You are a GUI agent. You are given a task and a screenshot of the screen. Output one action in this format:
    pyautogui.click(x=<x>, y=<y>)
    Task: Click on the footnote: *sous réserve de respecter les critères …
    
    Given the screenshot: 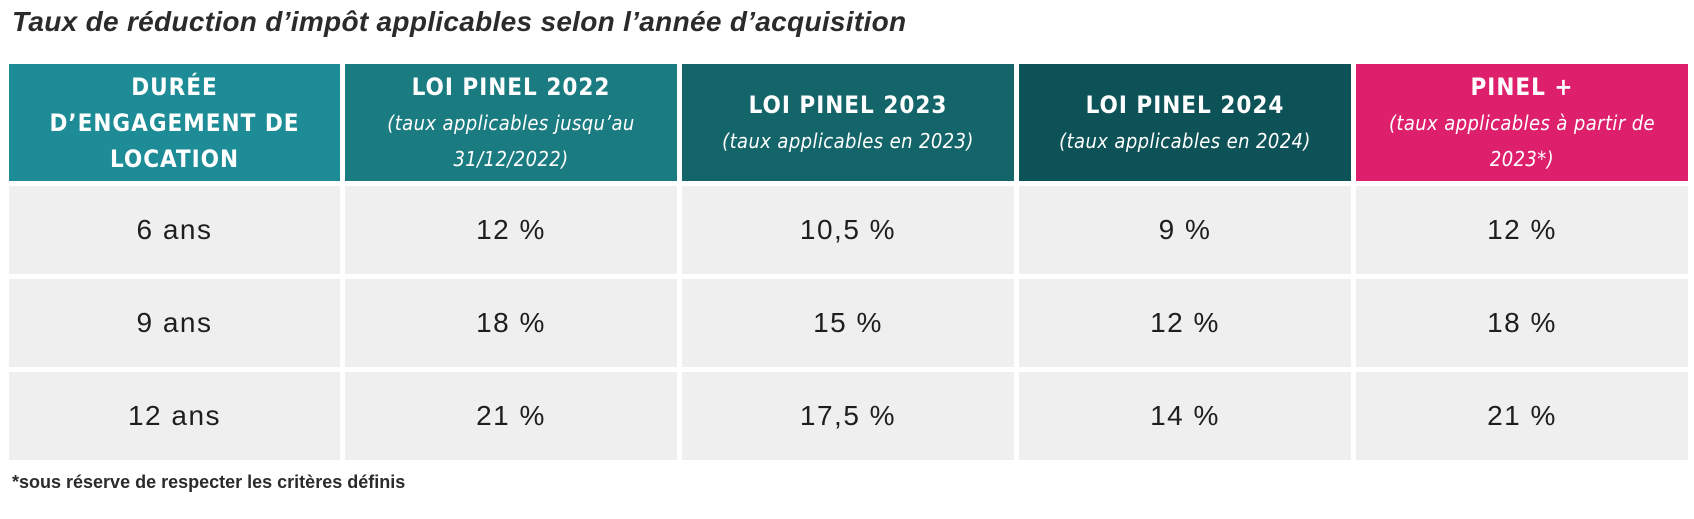 What is the action you would take?
    pyautogui.click(x=209, y=482)
    